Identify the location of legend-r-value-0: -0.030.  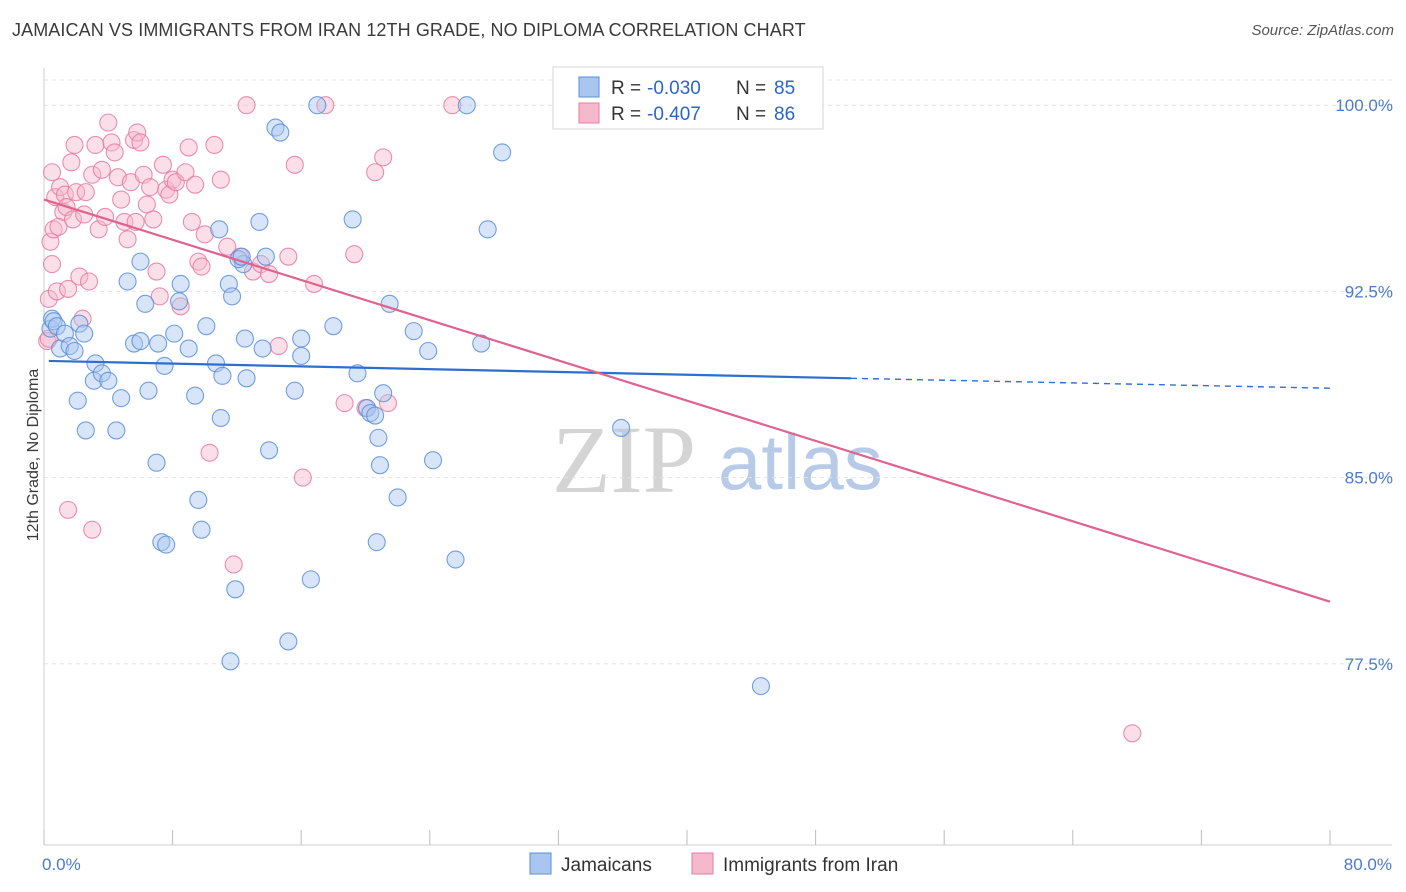
(674, 88).